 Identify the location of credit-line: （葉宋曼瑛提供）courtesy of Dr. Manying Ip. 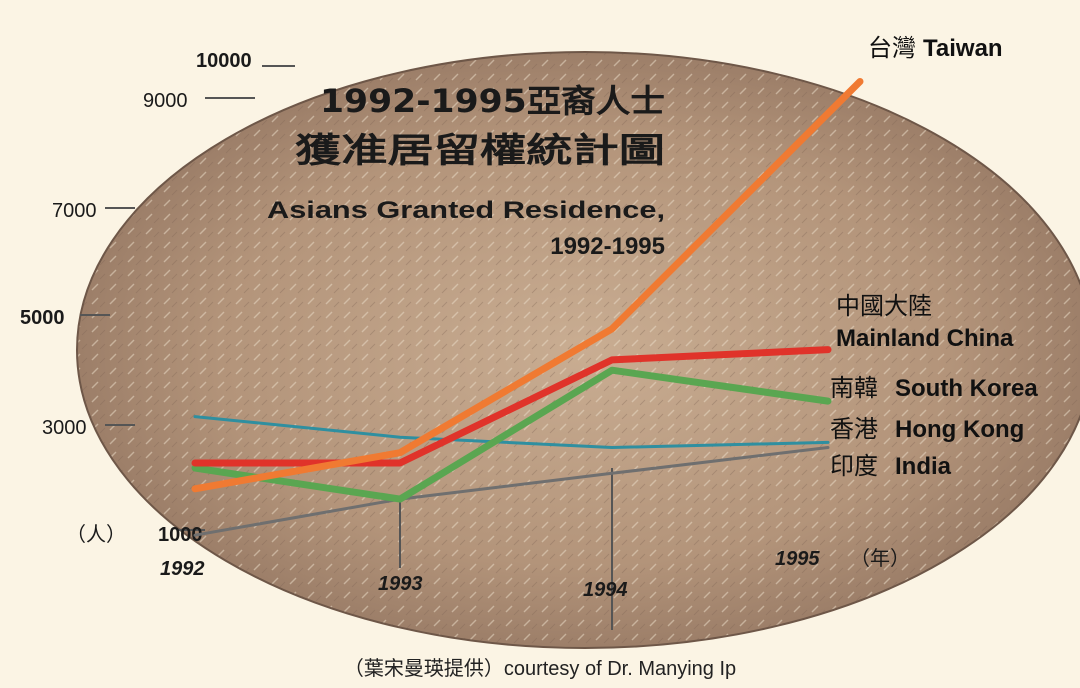
(540, 668).